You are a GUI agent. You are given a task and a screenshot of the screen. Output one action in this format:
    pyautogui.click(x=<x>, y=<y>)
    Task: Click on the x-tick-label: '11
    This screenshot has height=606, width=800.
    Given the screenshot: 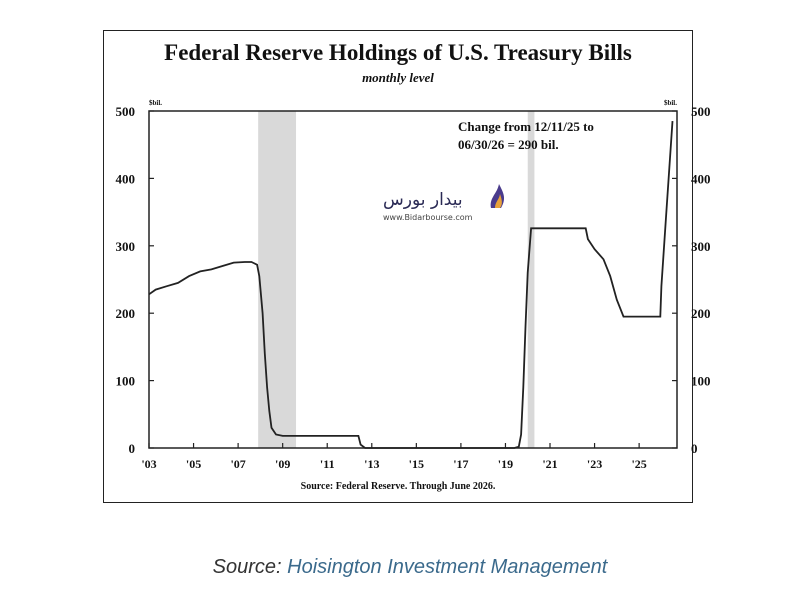 What is the action you would take?
    pyautogui.click(x=327, y=464)
    